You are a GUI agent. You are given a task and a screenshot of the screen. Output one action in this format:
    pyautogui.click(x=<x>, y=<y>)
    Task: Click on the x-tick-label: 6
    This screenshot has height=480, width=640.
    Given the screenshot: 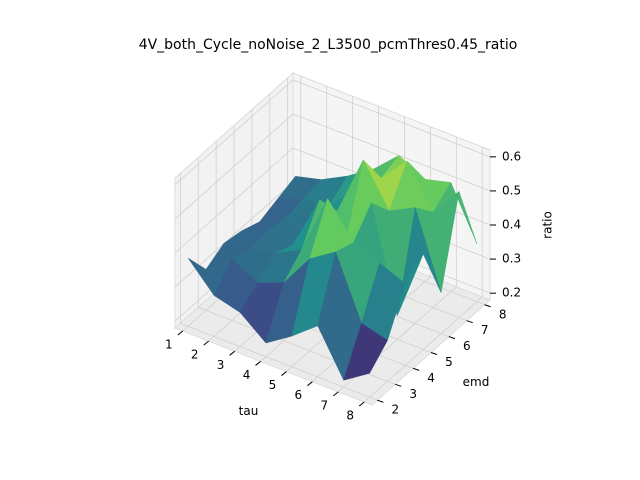 What is the action you would take?
    pyautogui.click(x=299, y=395)
    